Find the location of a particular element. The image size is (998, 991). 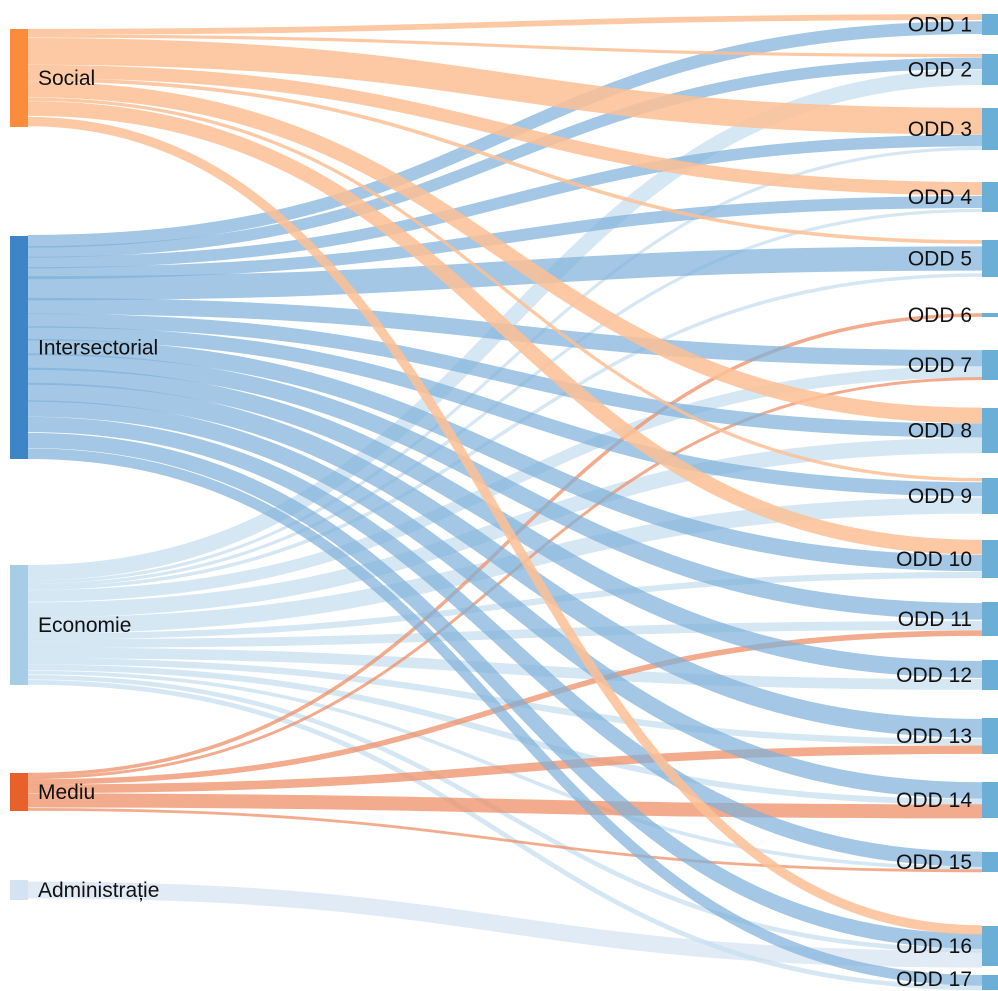

target-node-odd9 is located at coordinates (990, 496).